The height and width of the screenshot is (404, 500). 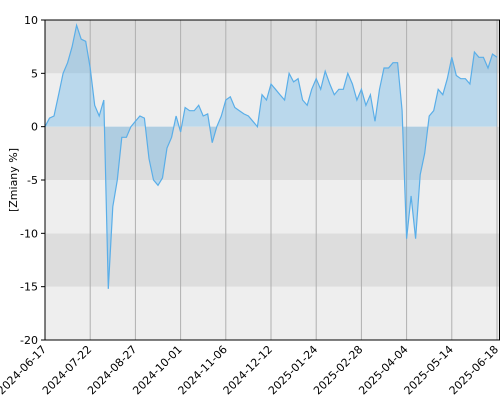 I want to click on y-tick-label: -5, so click(x=32, y=180).